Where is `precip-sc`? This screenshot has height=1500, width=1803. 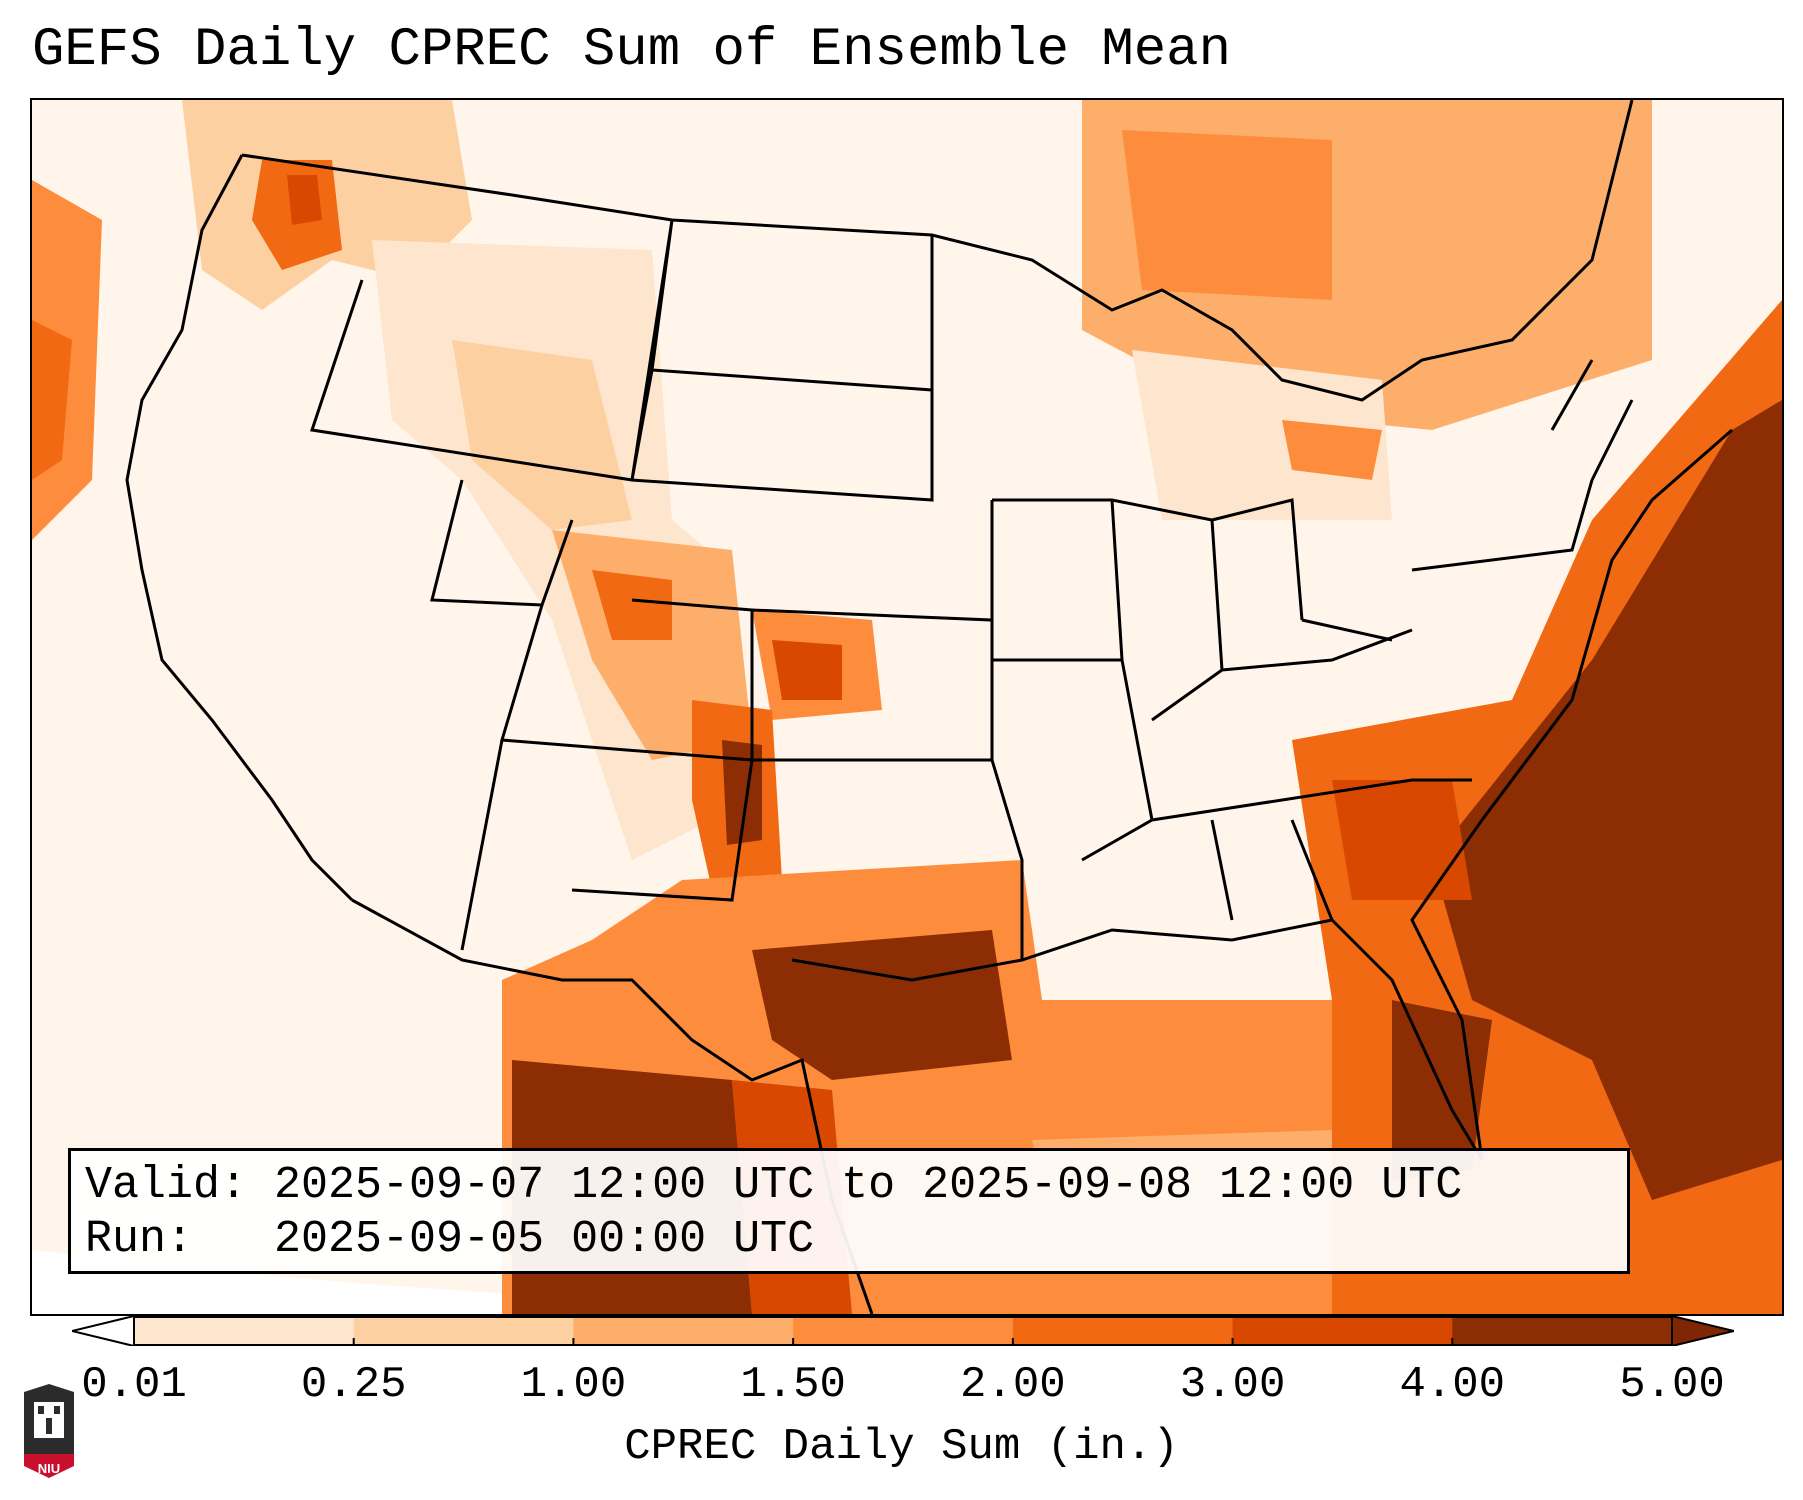
precip-sc is located at coordinates (1402, 840).